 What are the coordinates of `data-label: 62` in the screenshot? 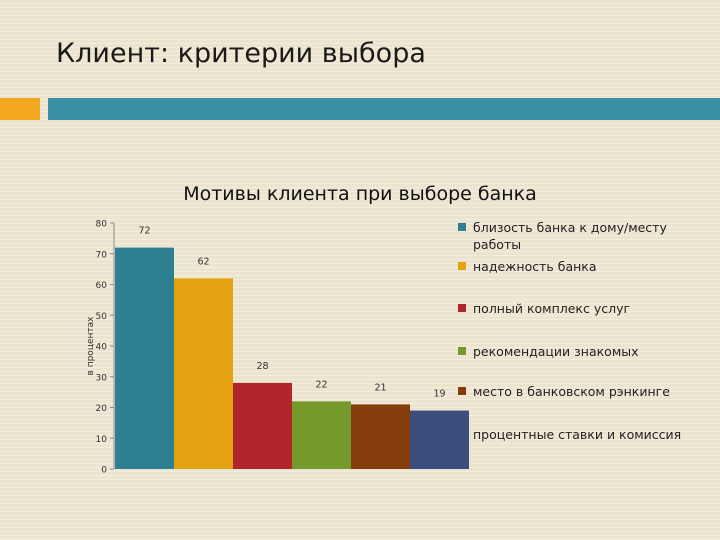 It's located at (203, 261).